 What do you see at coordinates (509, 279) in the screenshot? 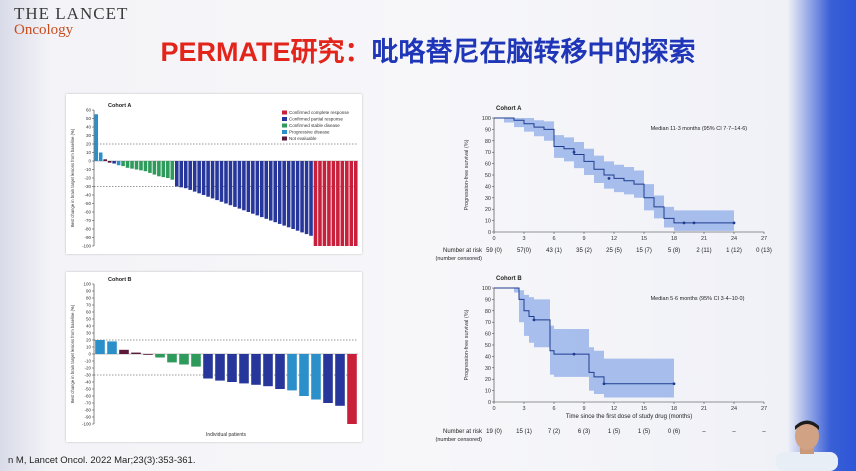
I see `km-b-title: Cohort B` at bounding box center [509, 279].